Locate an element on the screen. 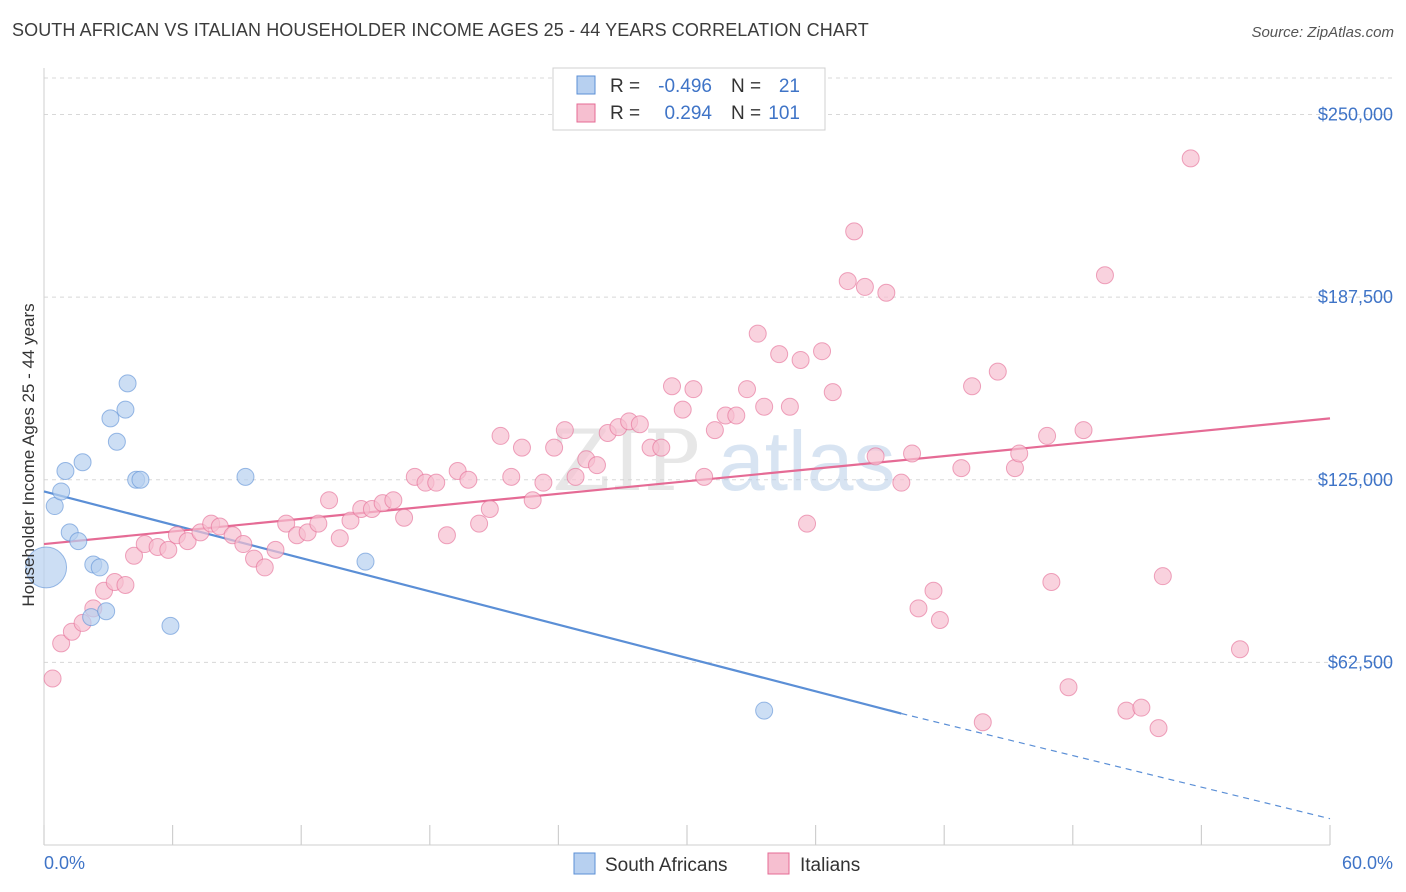  y-axis-label: Householder Income Ages 25 - 44 years is located at coordinates (28, 454).